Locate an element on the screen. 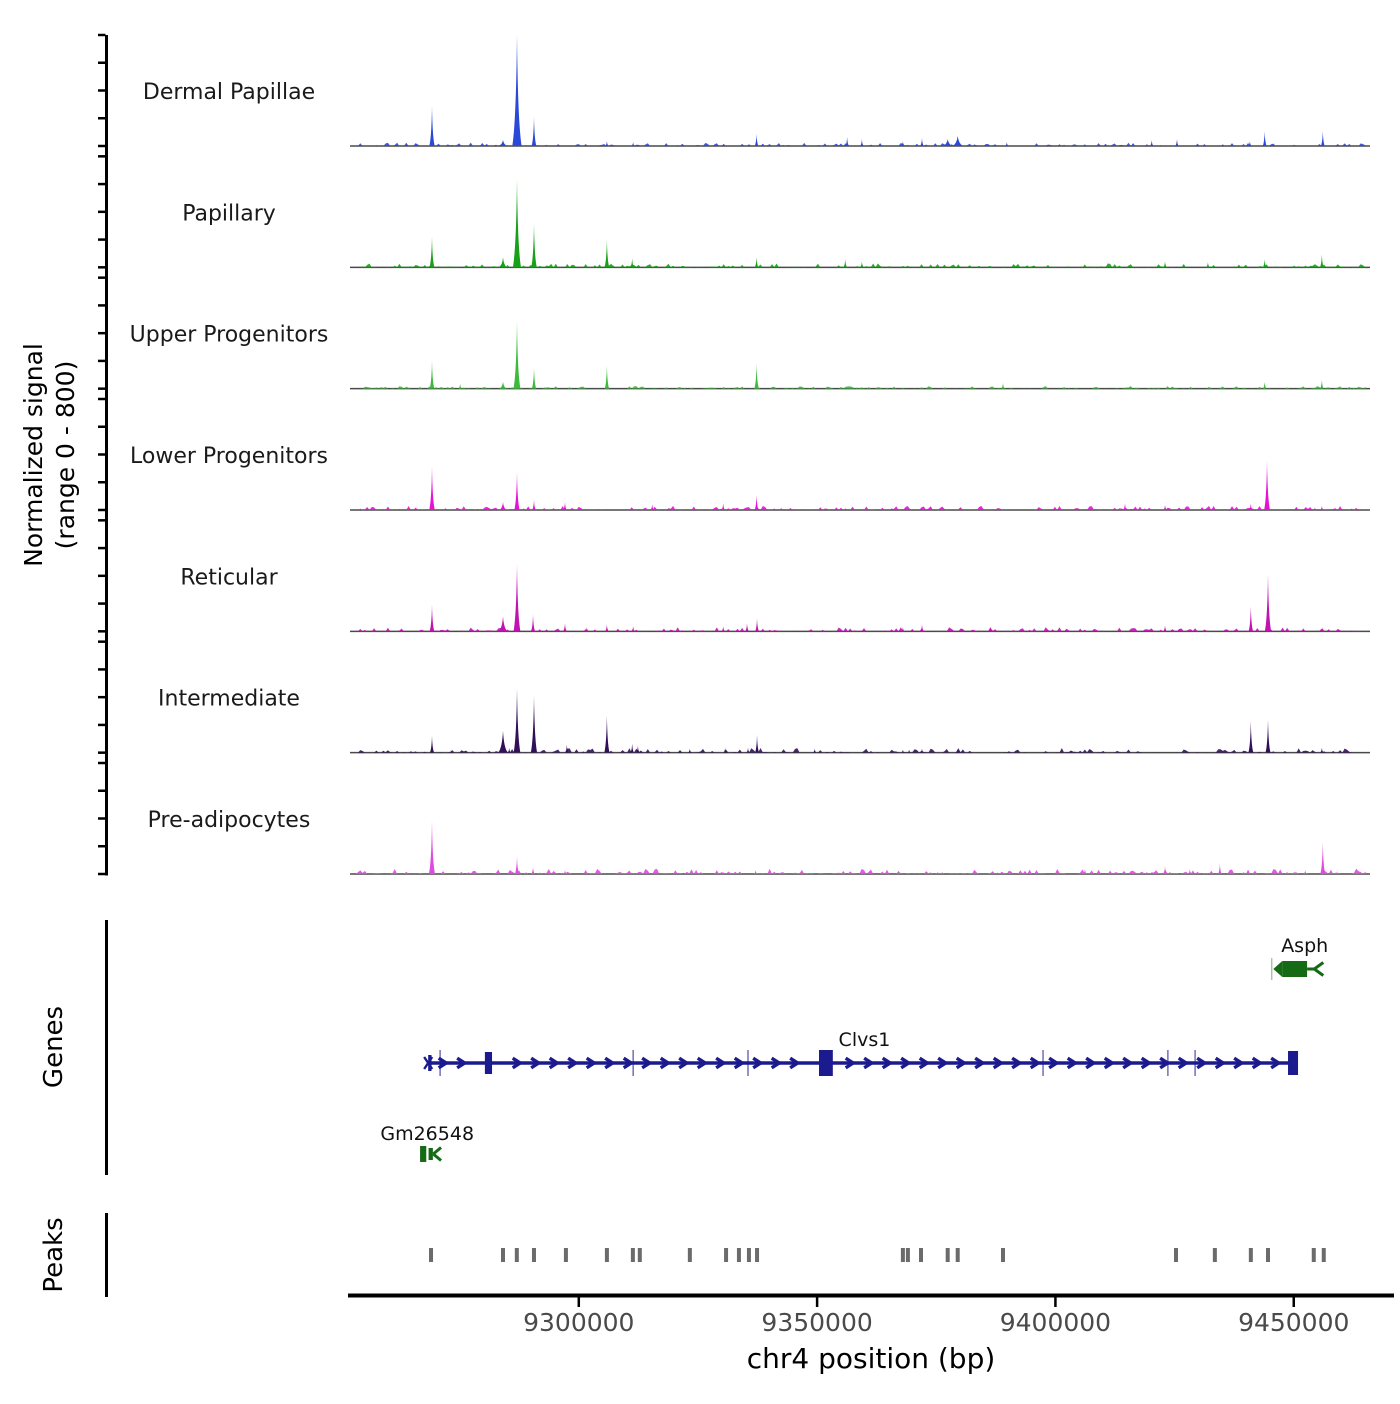 The image size is (1400, 1404). signal-track-intermediate: Intermediate is located at coordinates (764, 720).